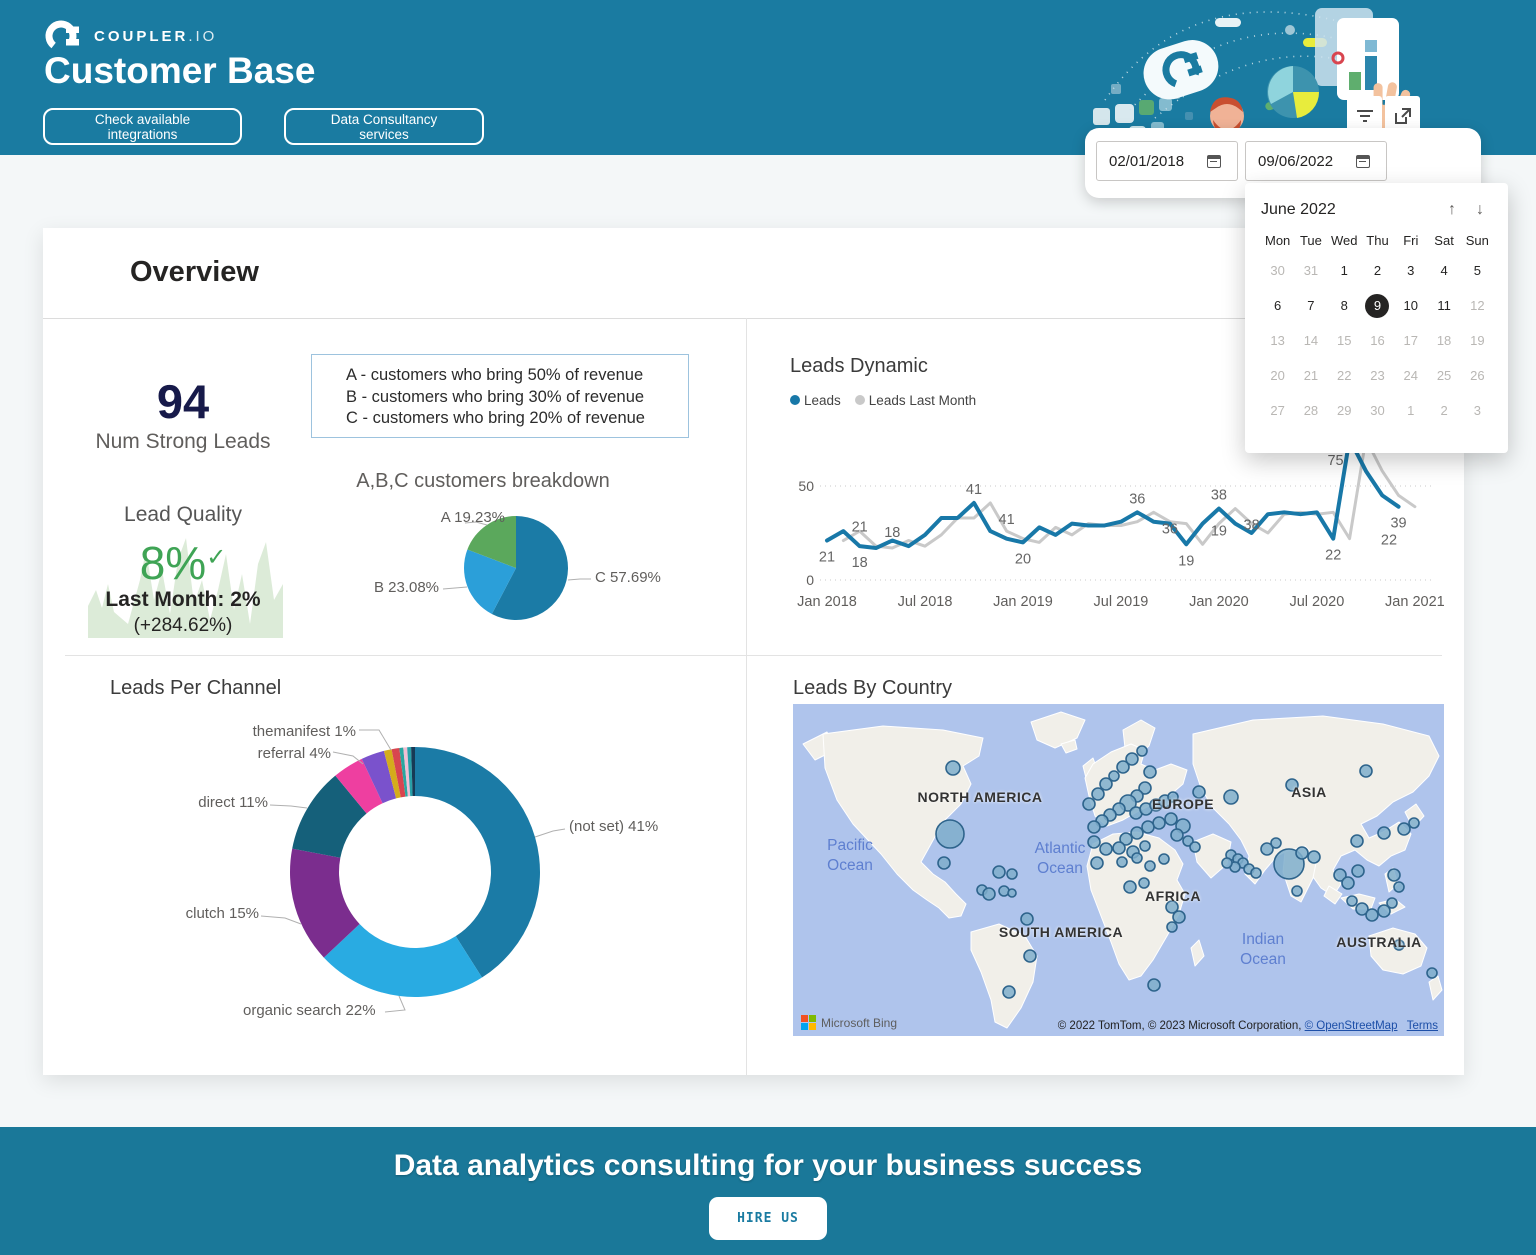 This screenshot has height=1255, width=1536. I want to click on terms-link: Terms, so click(1422, 1026).